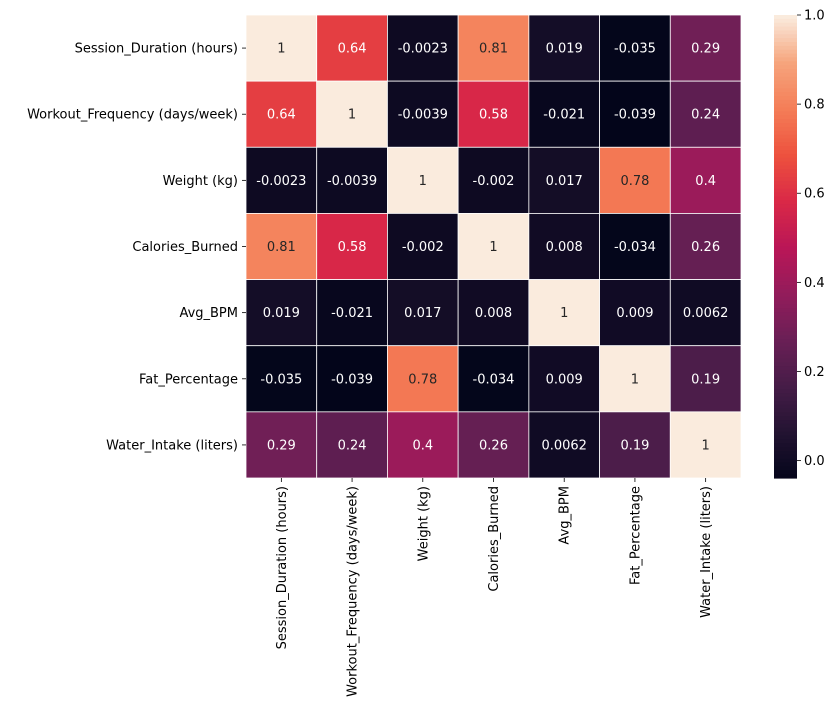  I want to click on cell-annotation: 0.019, so click(281, 313).